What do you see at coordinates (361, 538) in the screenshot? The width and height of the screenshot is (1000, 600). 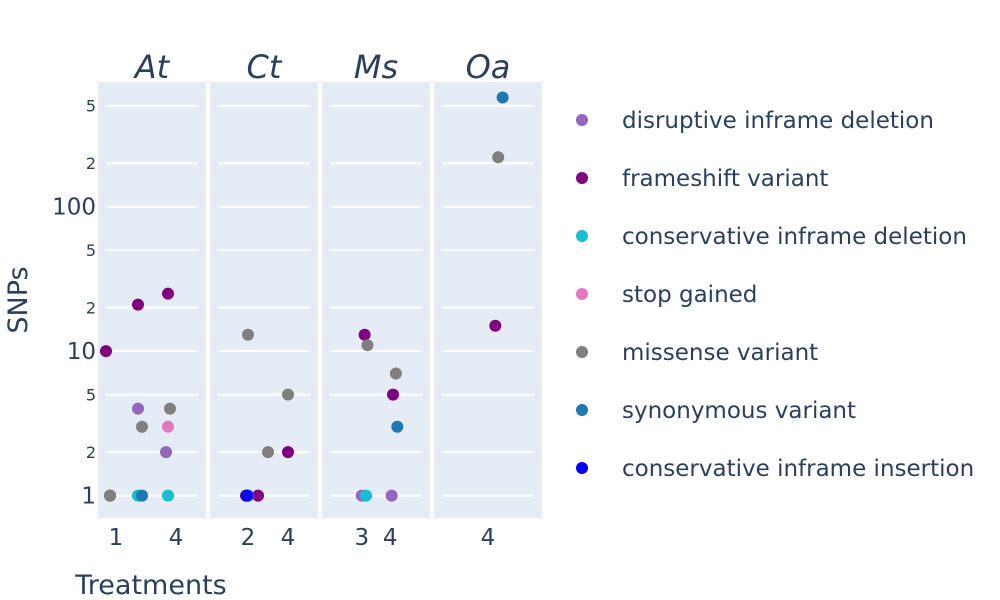 I see `x-tick-label: 3` at bounding box center [361, 538].